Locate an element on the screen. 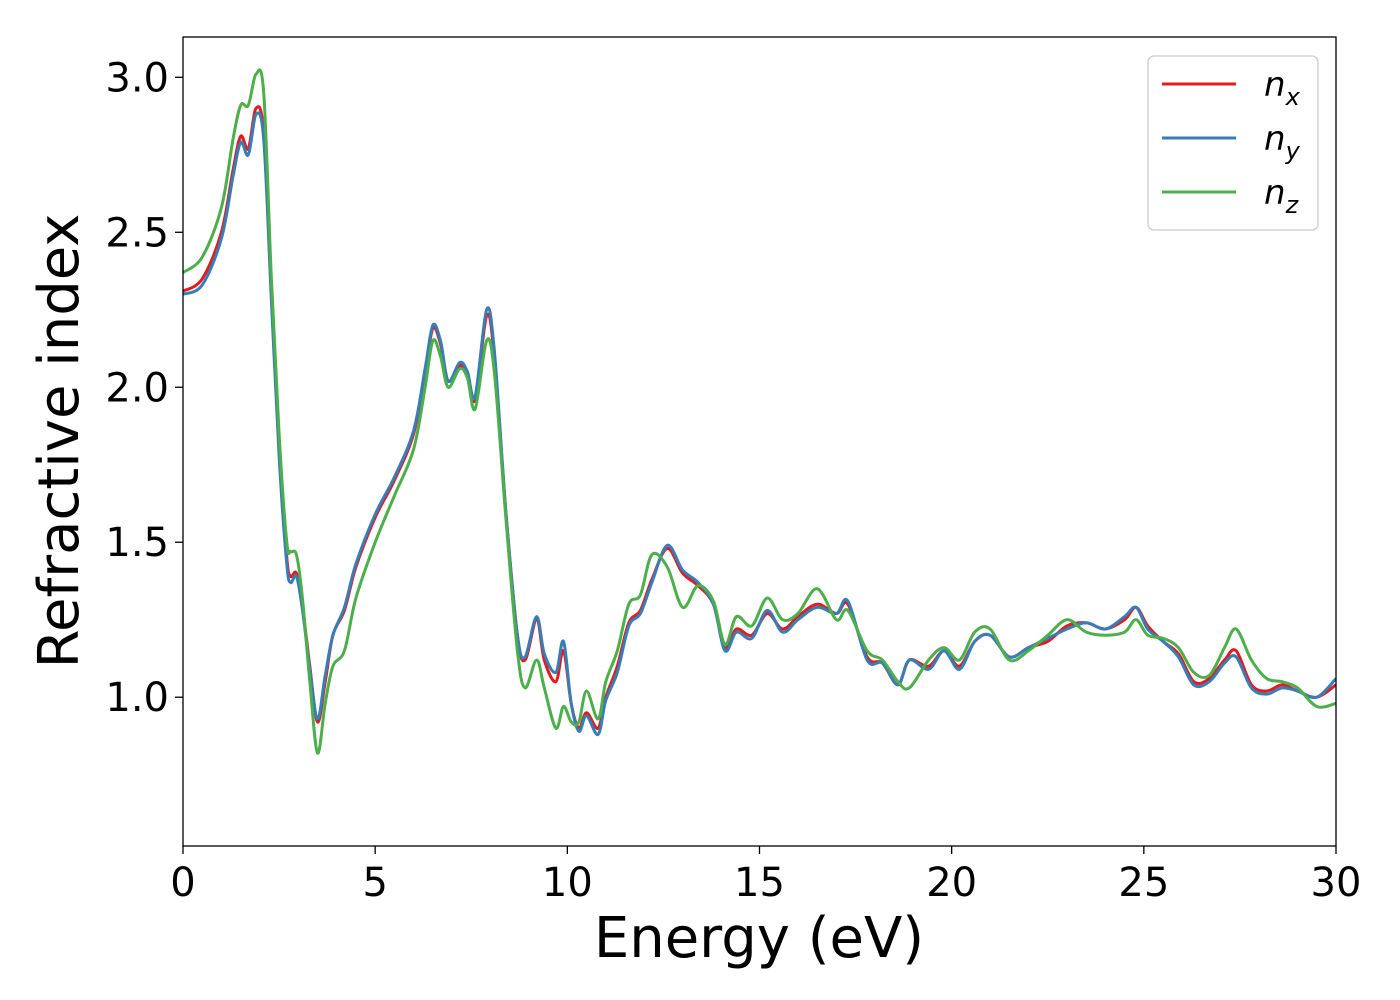 The image size is (1400, 1000). legend-label: nz is located at coordinates (1282, 196).